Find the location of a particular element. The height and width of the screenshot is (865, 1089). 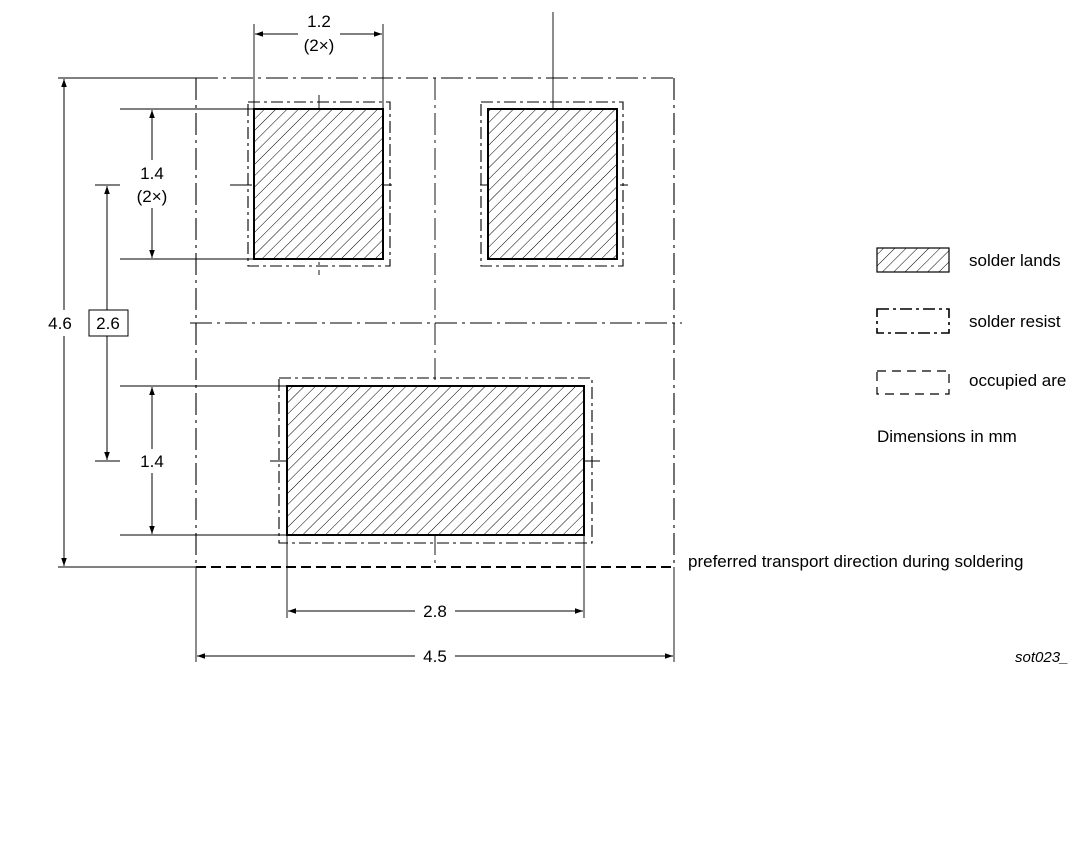

legend-solder-lands-label: solder lands is located at coordinates (1015, 260).